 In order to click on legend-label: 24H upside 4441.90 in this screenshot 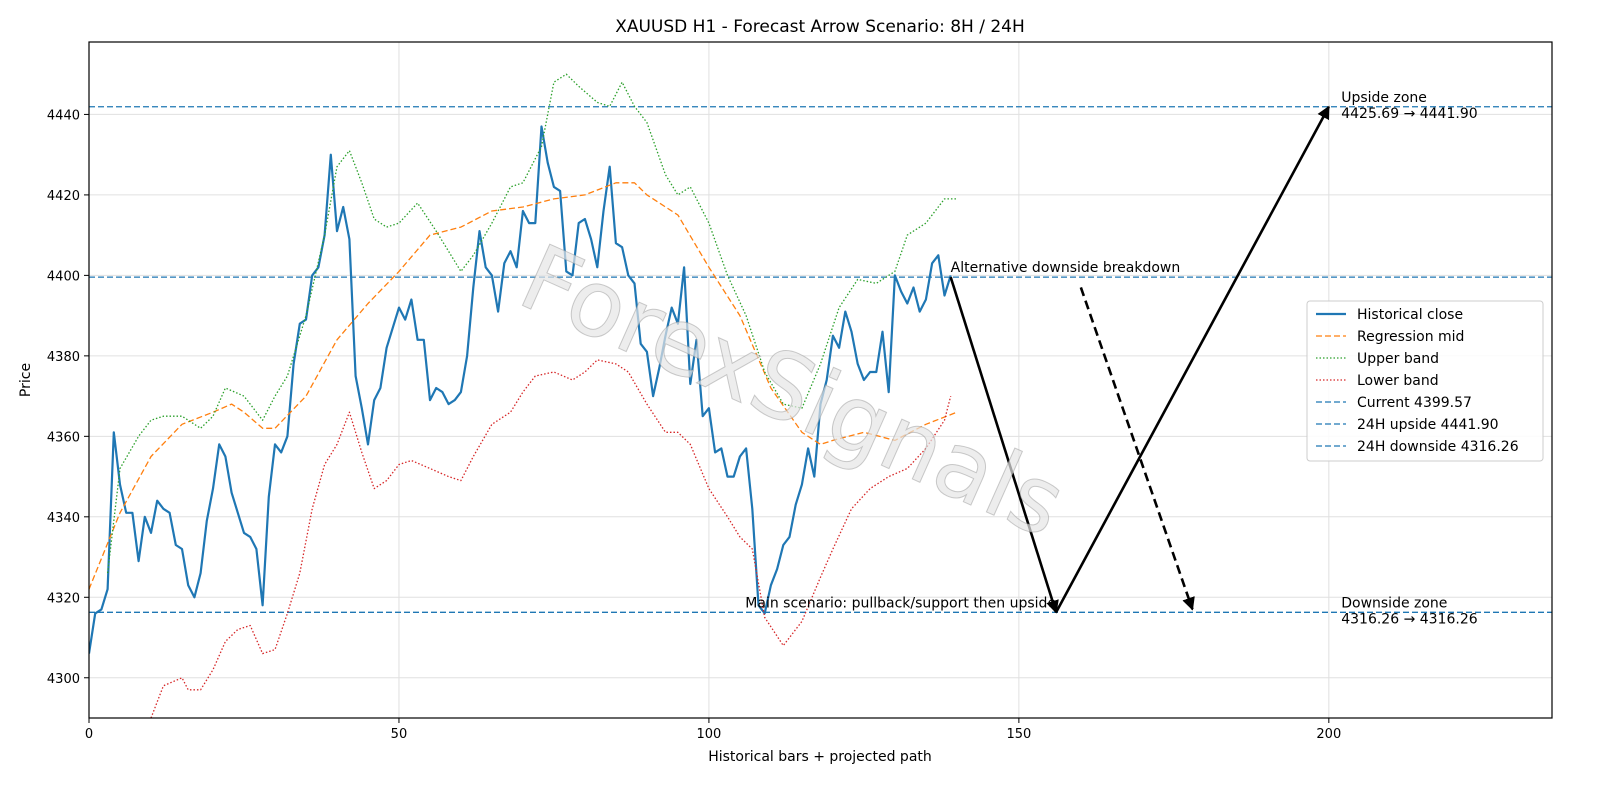, I will do `click(1428, 425)`.